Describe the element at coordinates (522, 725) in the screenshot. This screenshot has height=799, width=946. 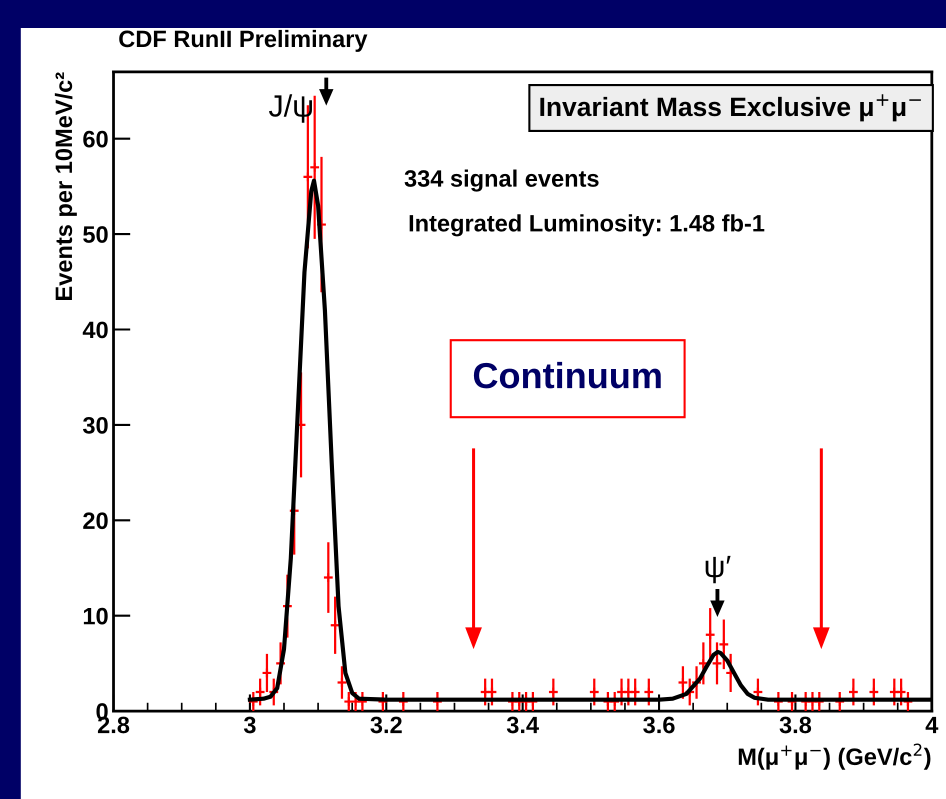
I see `x-tick-label: 3.4` at that location.